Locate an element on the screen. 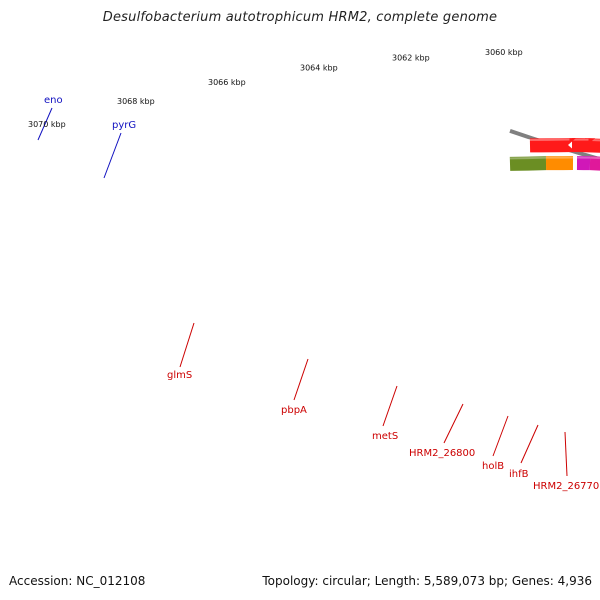 This screenshot has width=600, height=600. gene-label-eno: eno is located at coordinates (53, 100).